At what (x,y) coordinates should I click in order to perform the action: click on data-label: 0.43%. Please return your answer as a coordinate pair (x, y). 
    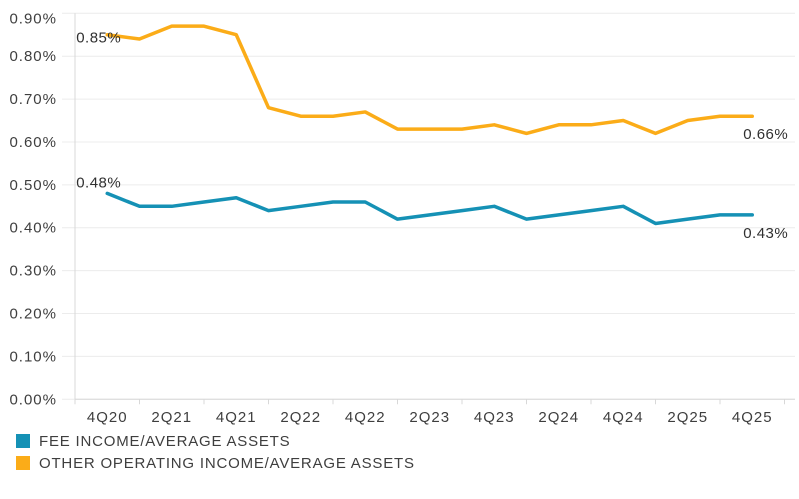
    Looking at the image, I should click on (765, 233).